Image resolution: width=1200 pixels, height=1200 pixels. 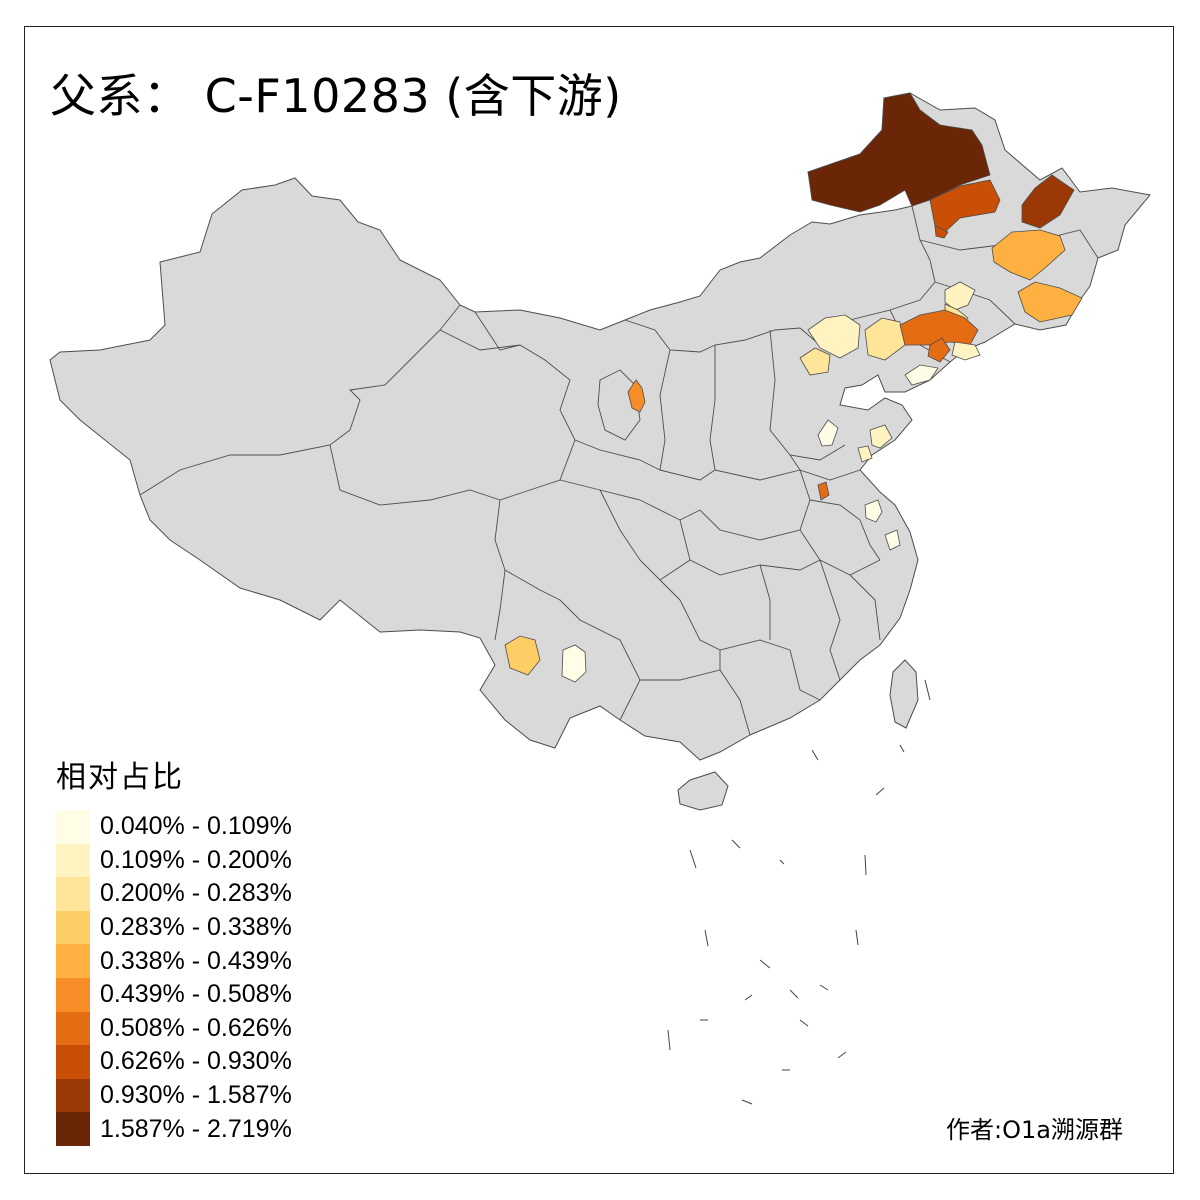 I want to click on region-zhengzhou, so click(x=823, y=491).